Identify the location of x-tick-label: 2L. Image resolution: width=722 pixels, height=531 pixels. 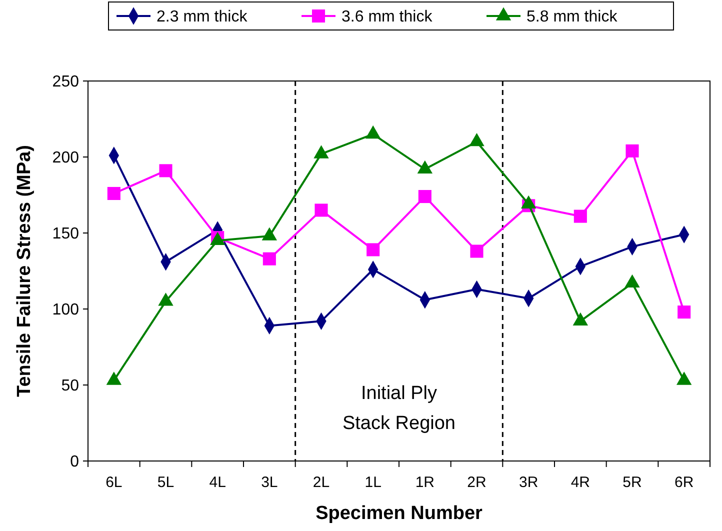
(321, 482).